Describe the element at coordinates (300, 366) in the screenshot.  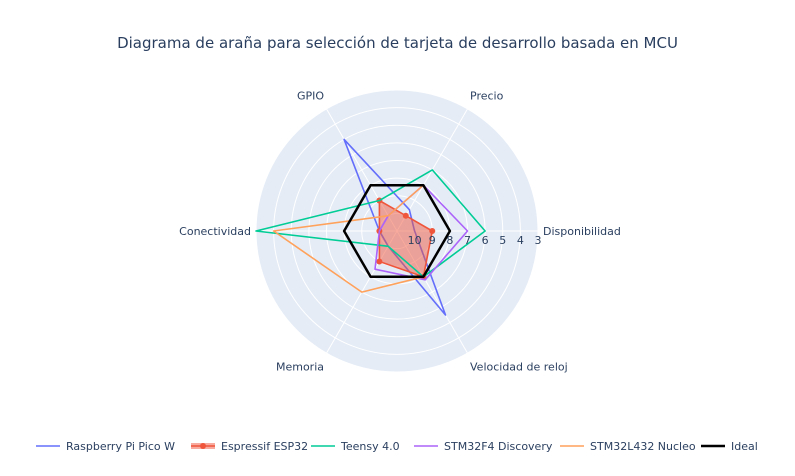
I see `axis-label: Memoria` at that location.